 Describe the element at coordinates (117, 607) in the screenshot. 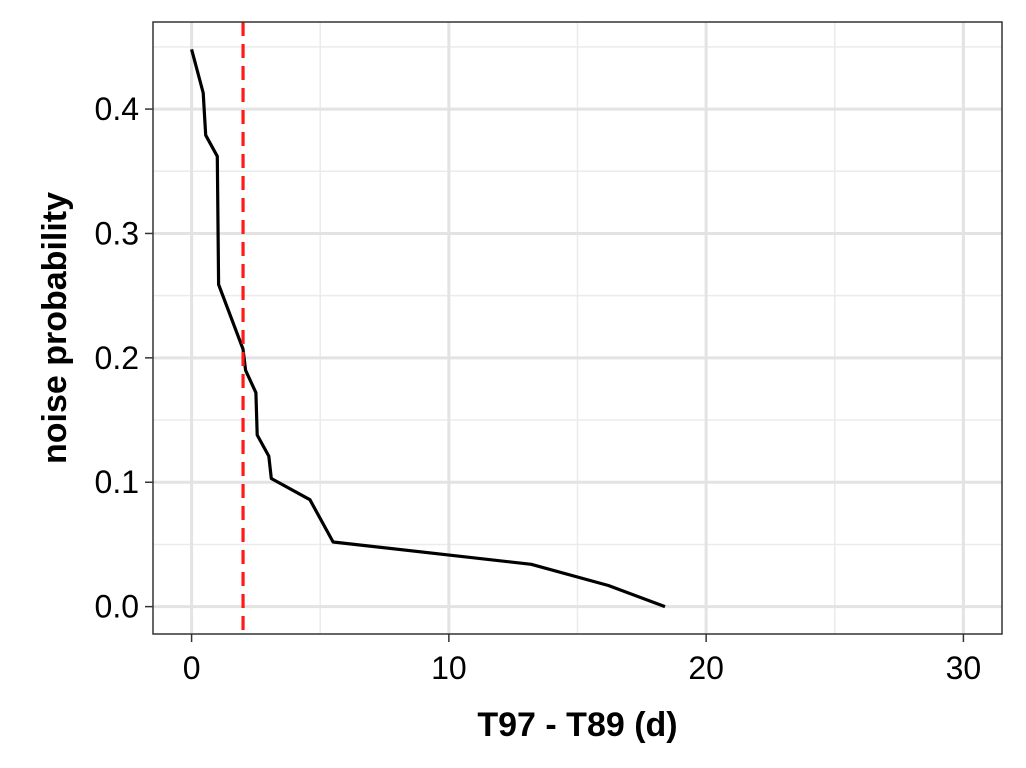

I see `y-tick-label: 0.0` at that location.